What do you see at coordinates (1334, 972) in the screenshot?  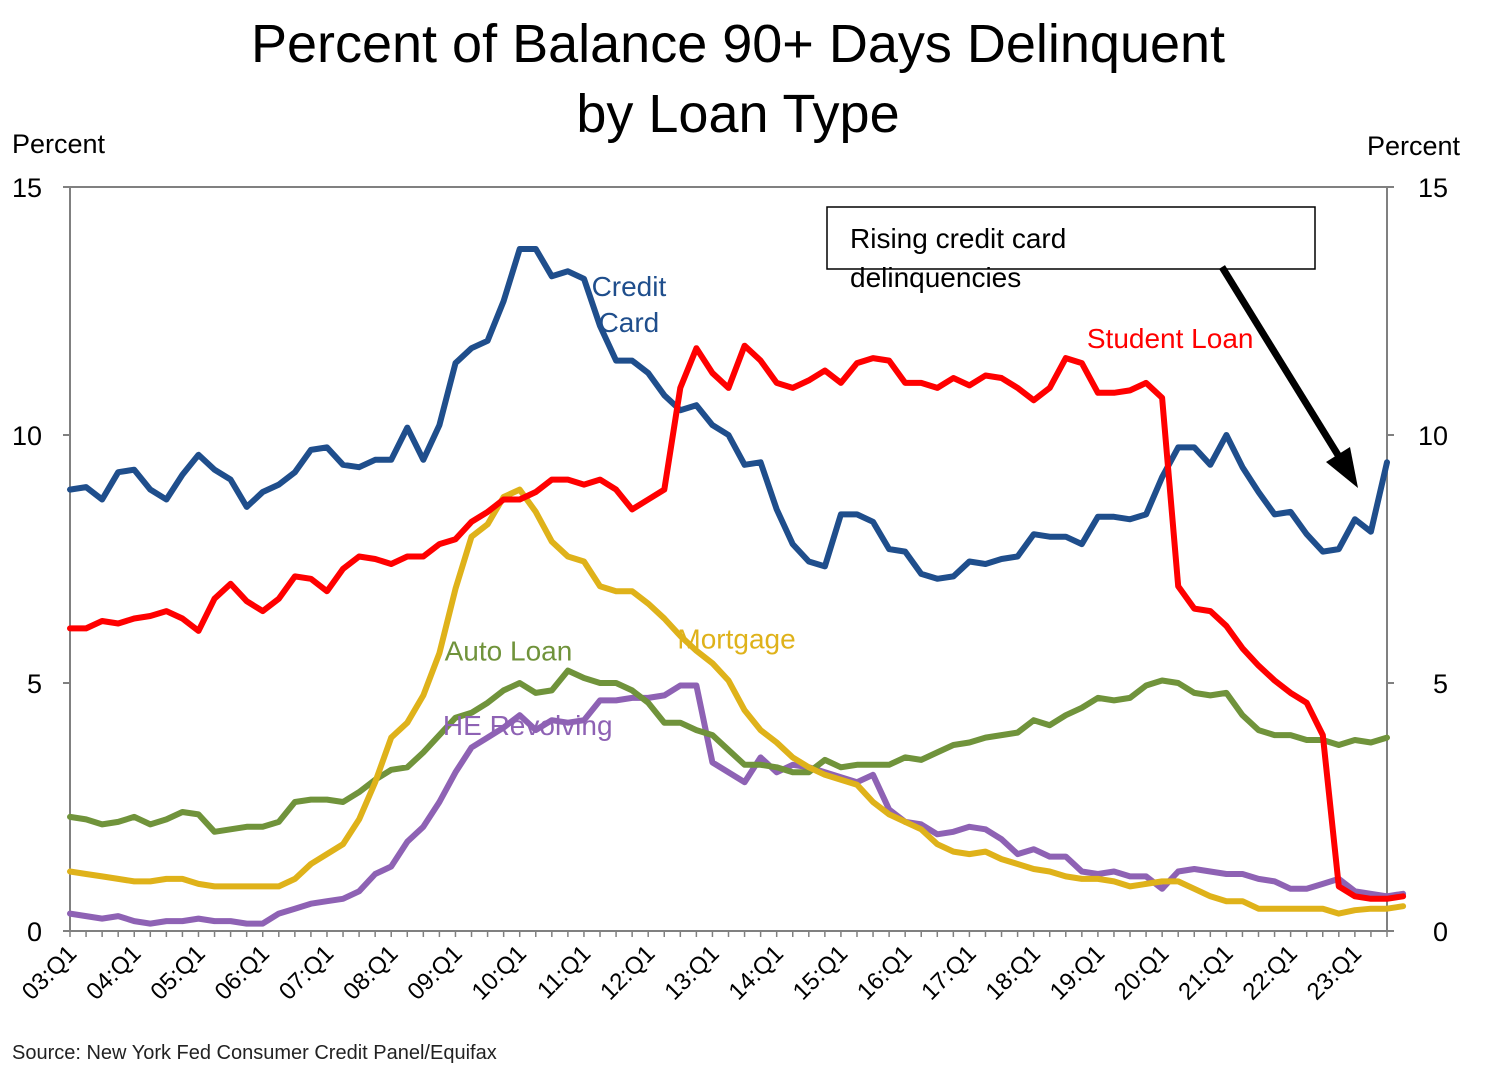 I see `x-tick-label: 23:Q1` at bounding box center [1334, 972].